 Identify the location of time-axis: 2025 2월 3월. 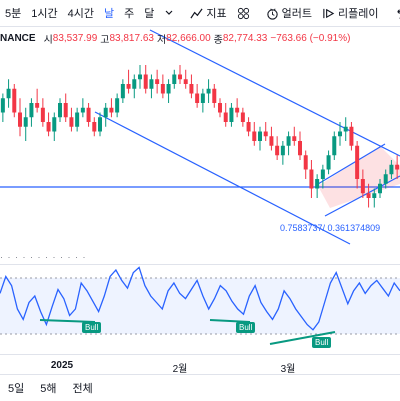
(200, 364).